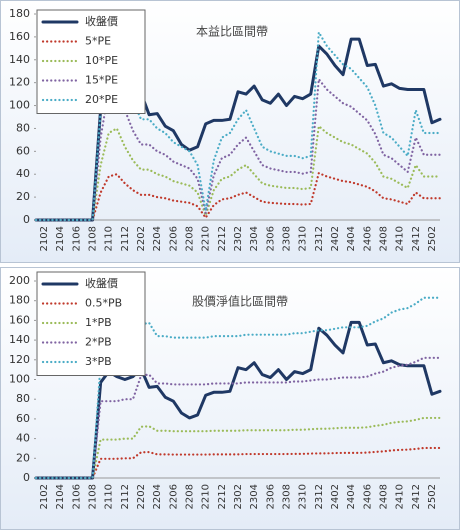 This screenshot has width=460, height=530. Describe the element at coordinates (19, 280) in the screenshot. I see `y-tick-label: 200` at that location.